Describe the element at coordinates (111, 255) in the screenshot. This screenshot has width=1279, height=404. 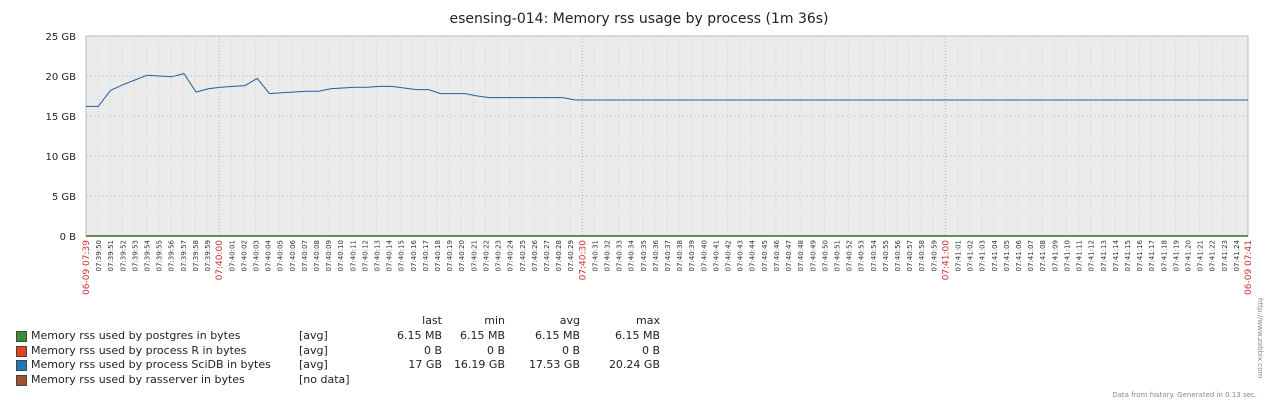
I see `x-tick-label: 07:39:51` at that location.